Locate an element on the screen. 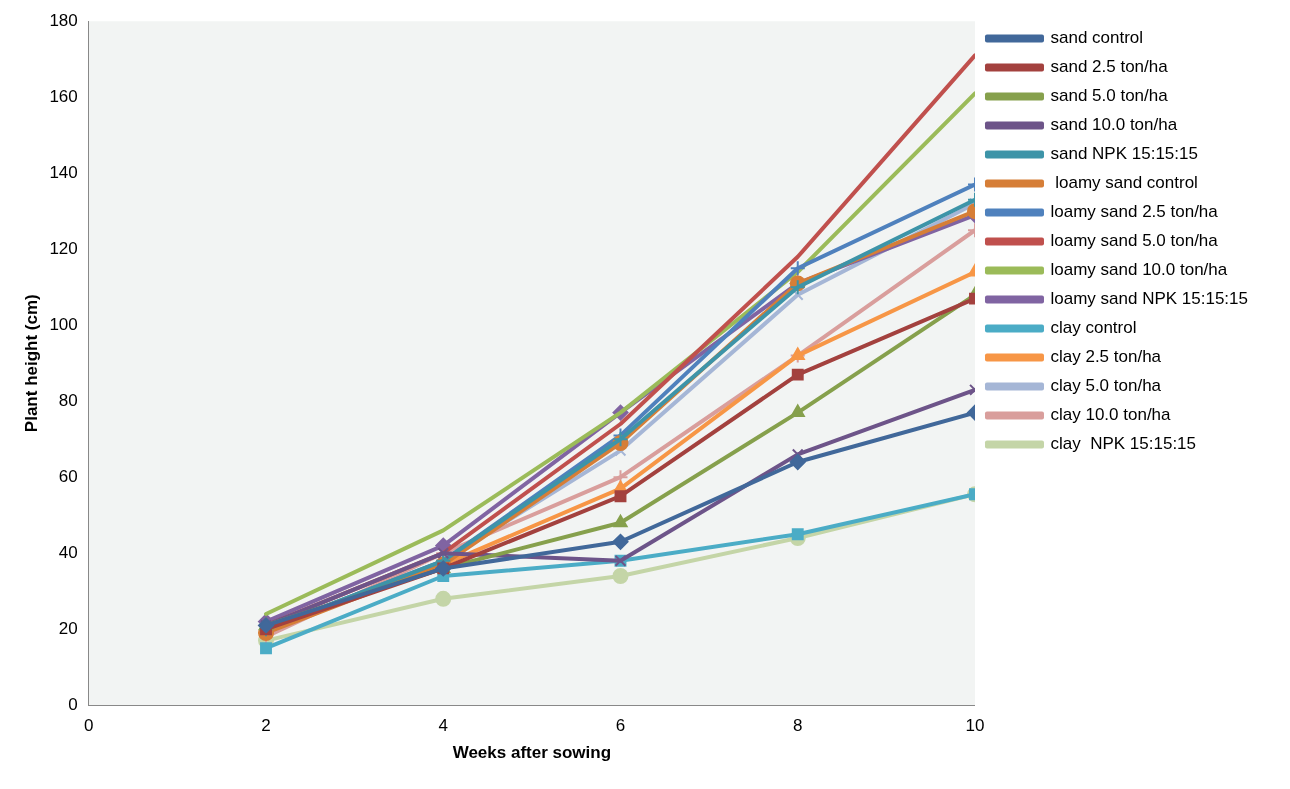 The image size is (1290, 789). y-tick-label: 80 is located at coordinates (68, 400).